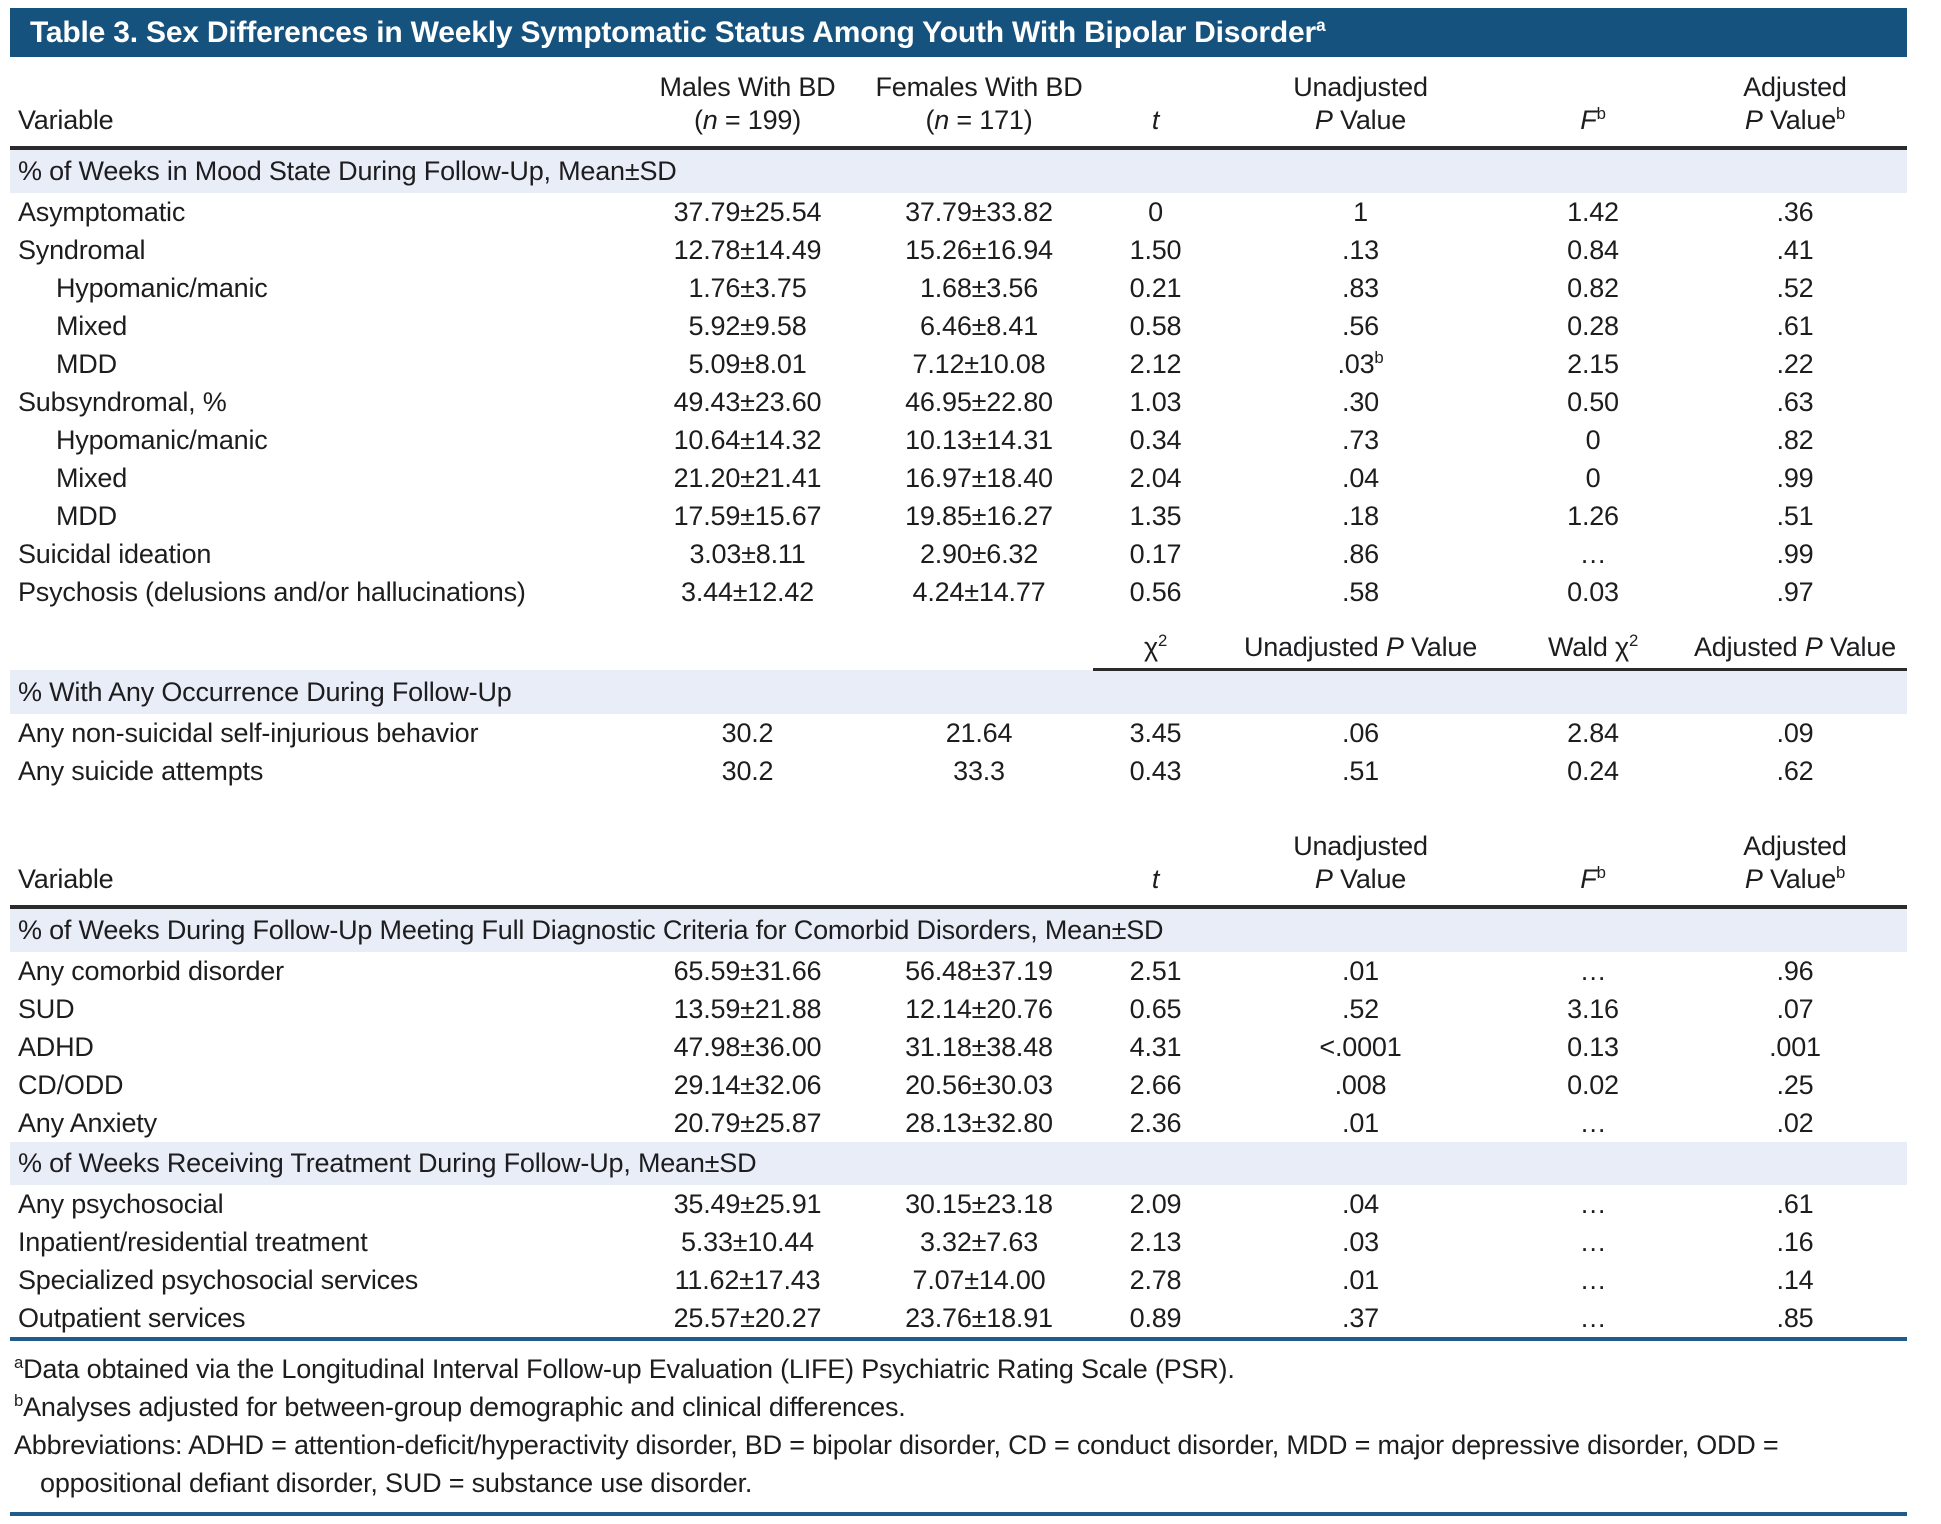  What do you see at coordinates (747, 402) in the screenshot?
I see `males-value: 49.43±23.60` at bounding box center [747, 402].